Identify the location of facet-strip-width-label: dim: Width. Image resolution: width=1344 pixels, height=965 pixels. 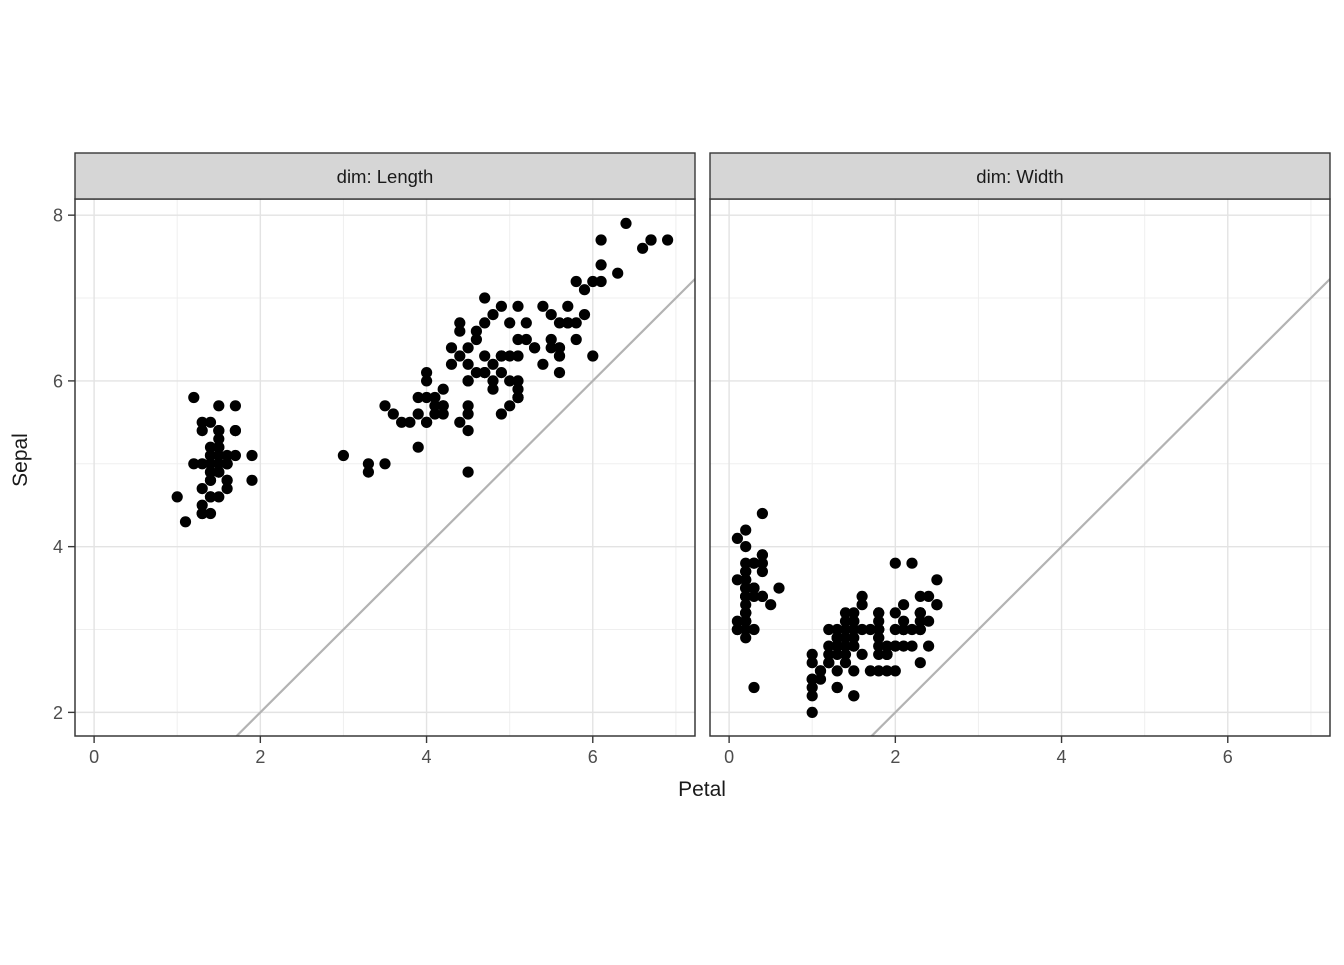
(1019, 176).